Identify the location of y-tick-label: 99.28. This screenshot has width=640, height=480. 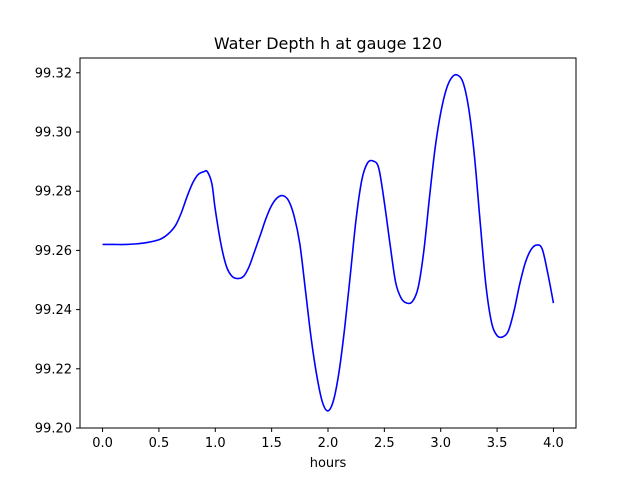
(53, 192).